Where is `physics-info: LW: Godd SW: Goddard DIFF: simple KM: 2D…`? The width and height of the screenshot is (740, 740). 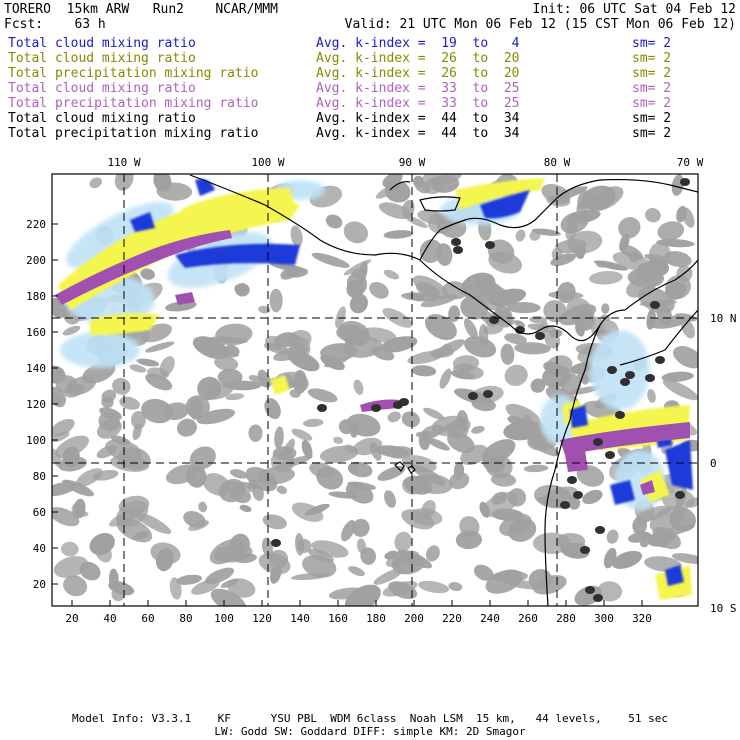 physics-info: LW: Godd SW: Goddard DIFF: simple KM: 2D… is located at coordinates (370, 731).